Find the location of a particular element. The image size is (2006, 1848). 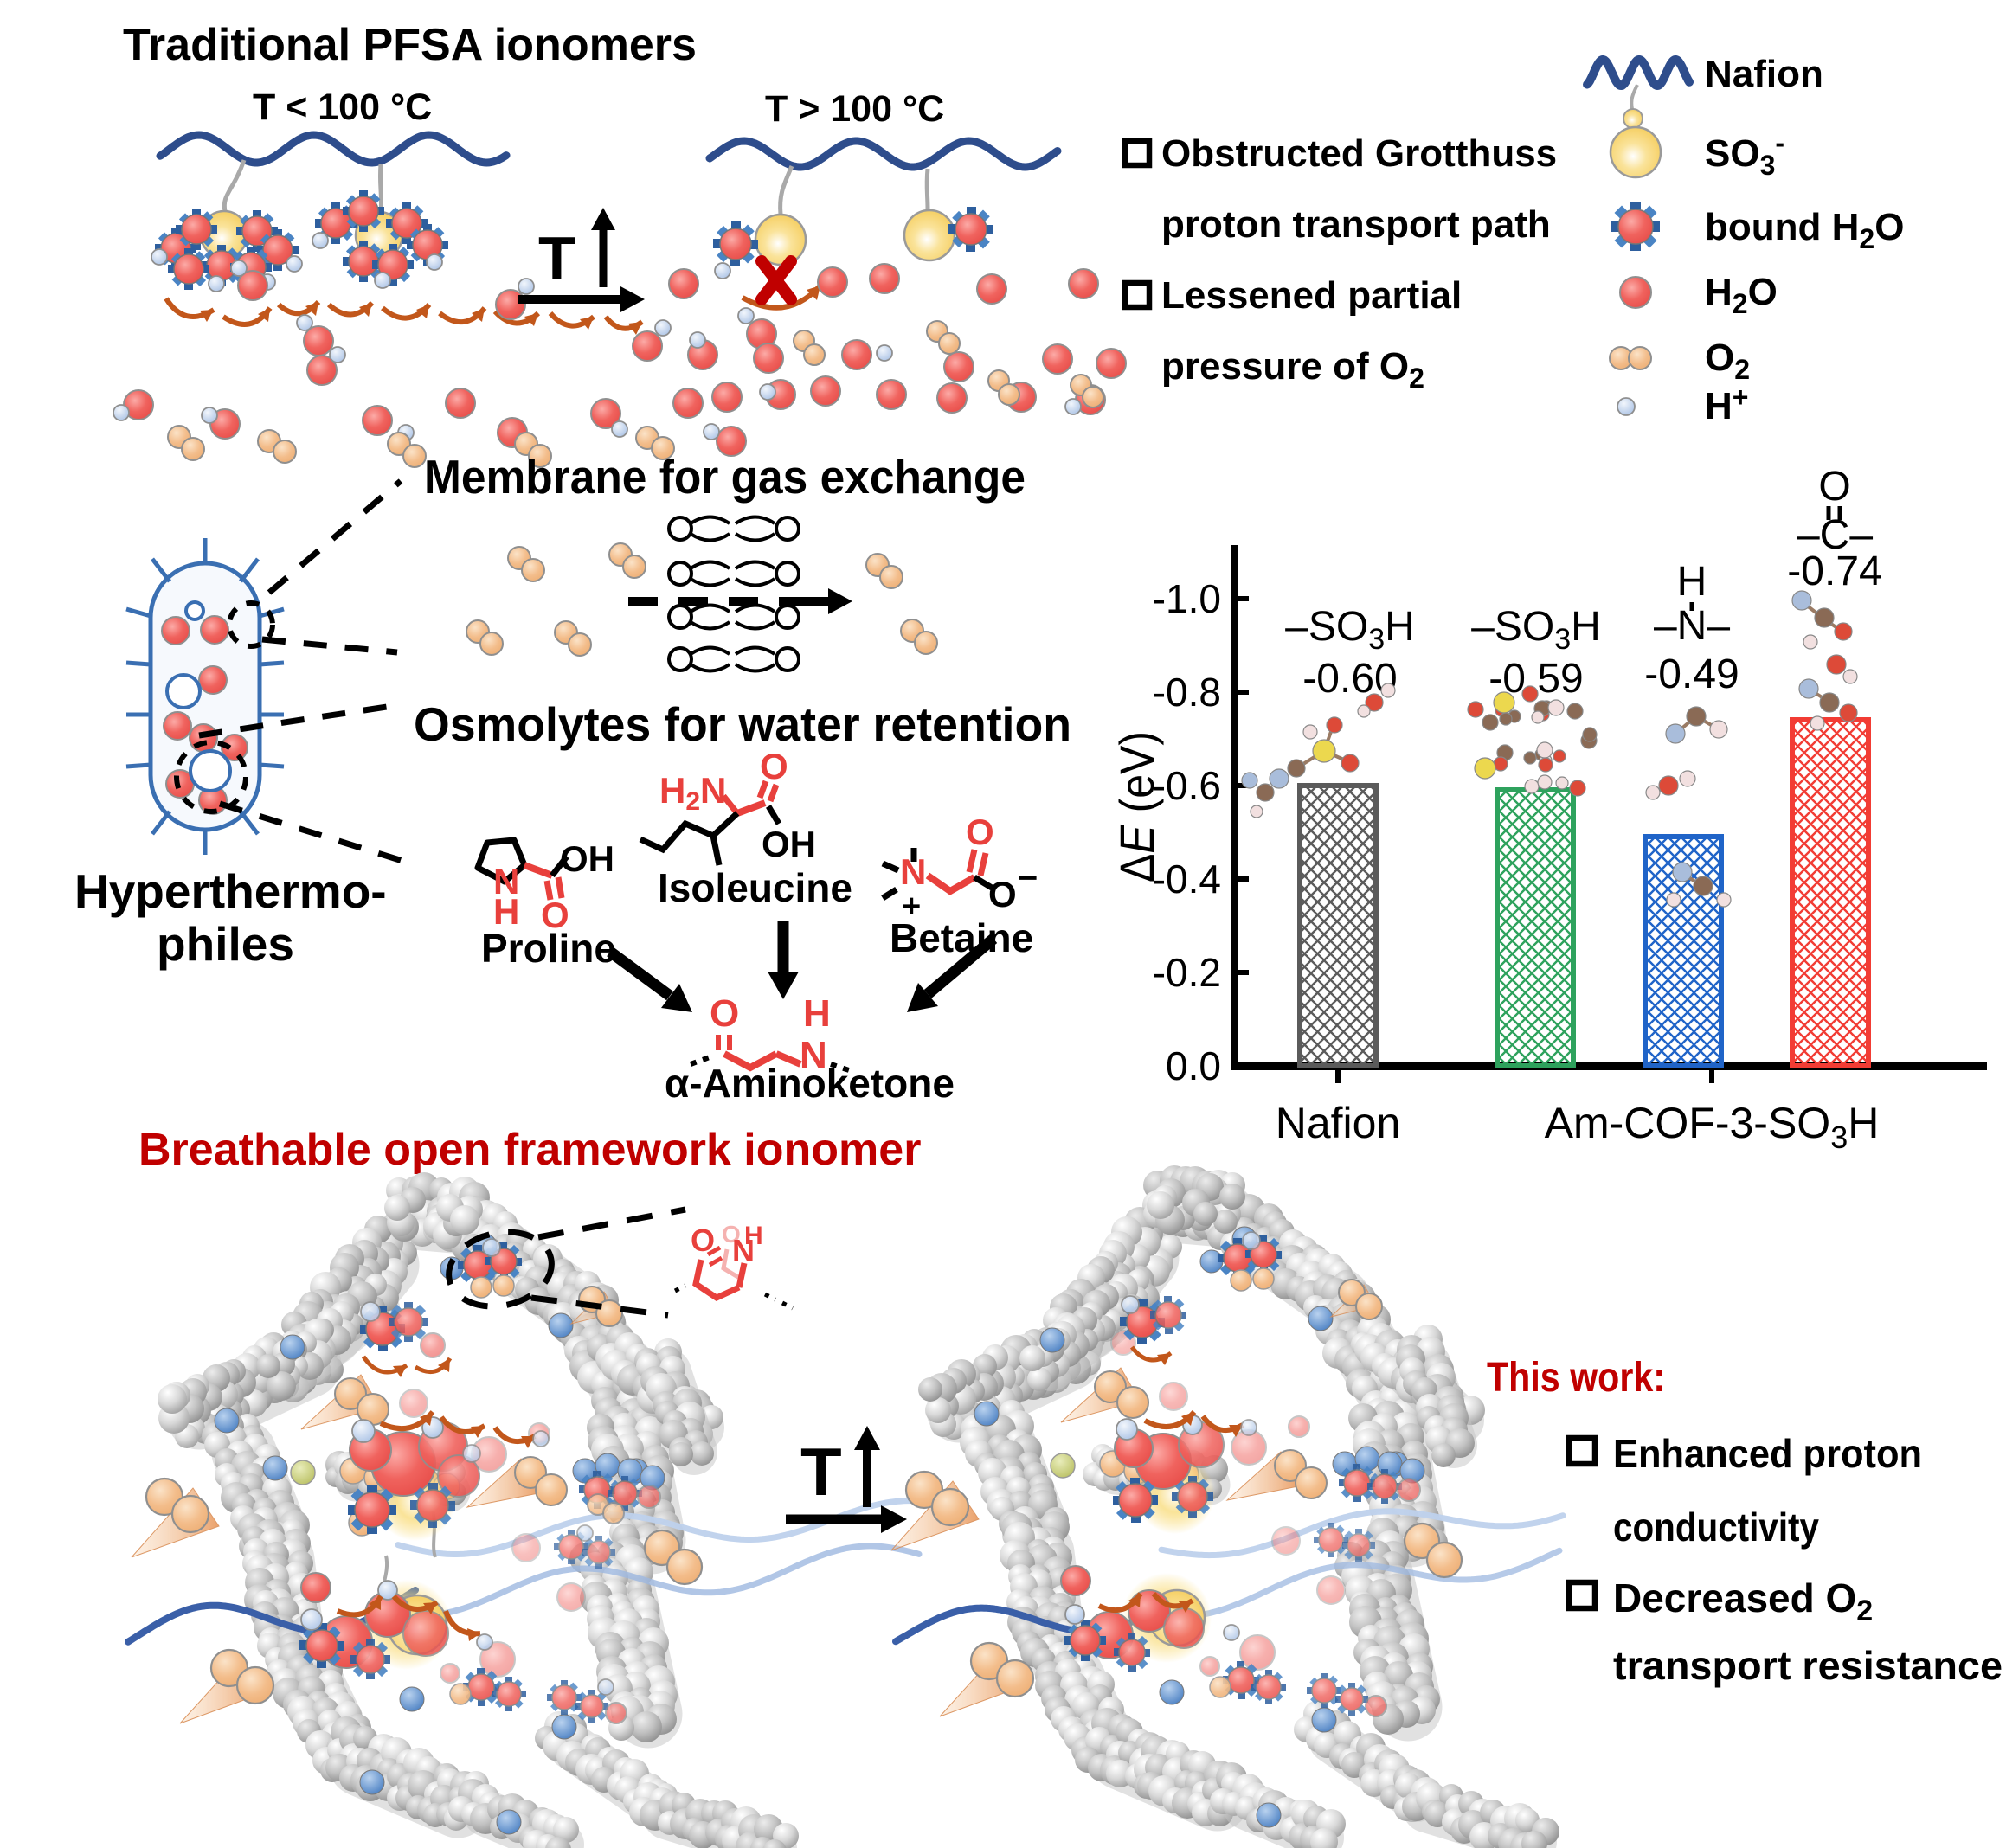

svg-text: conductivity is located at coordinates (1716, 1527).